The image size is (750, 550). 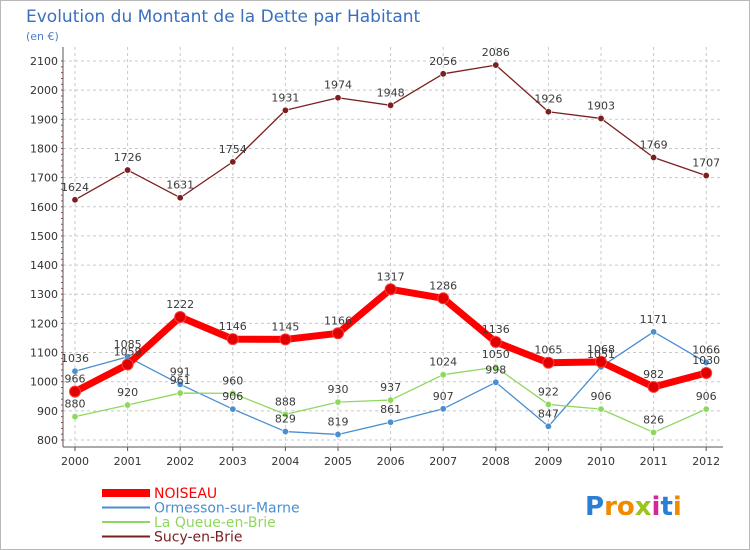 What do you see at coordinates (185, 494) in the screenshot?
I see `legend-label: NOISEAU` at bounding box center [185, 494].